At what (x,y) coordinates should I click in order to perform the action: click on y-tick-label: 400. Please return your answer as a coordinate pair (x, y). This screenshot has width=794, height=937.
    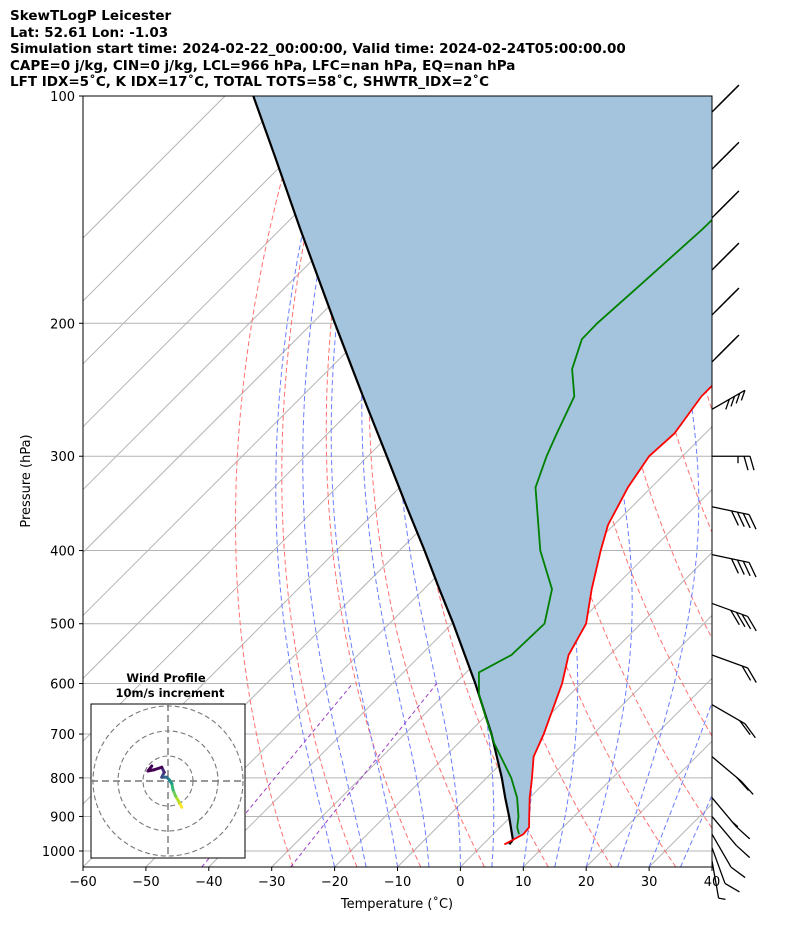
    Looking at the image, I should click on (62, 552).